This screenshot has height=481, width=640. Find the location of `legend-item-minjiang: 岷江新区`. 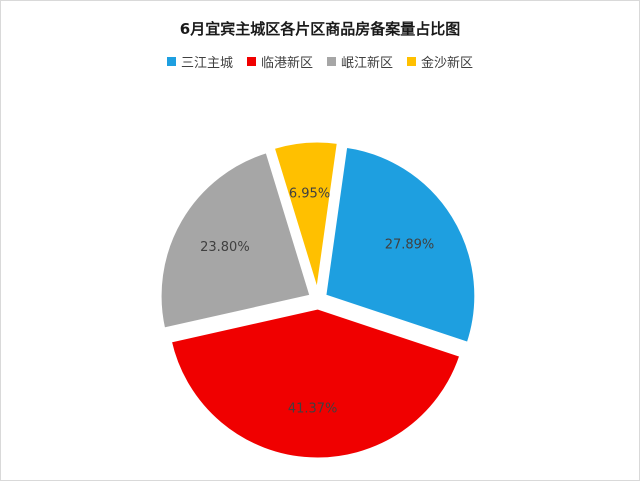

legend-item-minjiang: 岷江新区 is located at coordinates (360, 61).